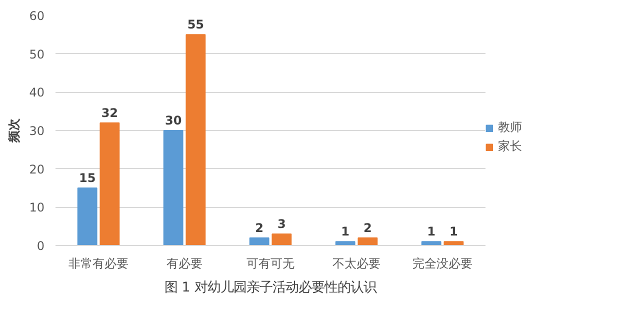 This screenshot has width=617, height=330. What do you see at coordinates (87, 178) in the screenshot?
I see `data-label: 15` at bounding box center [87, 178].